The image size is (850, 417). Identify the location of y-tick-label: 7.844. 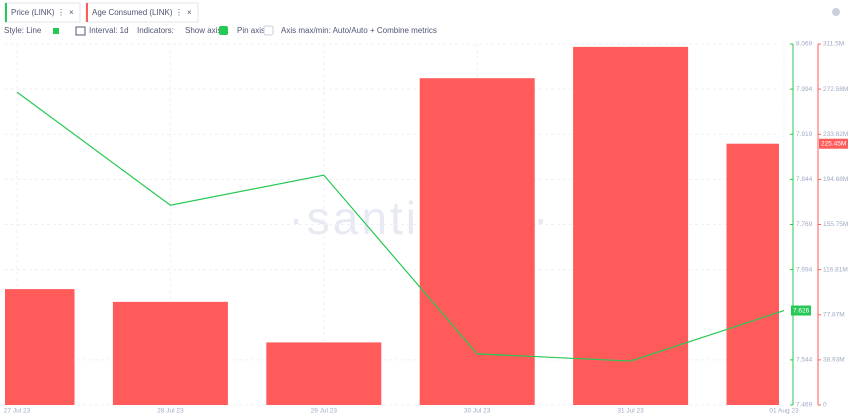
(804, 179).